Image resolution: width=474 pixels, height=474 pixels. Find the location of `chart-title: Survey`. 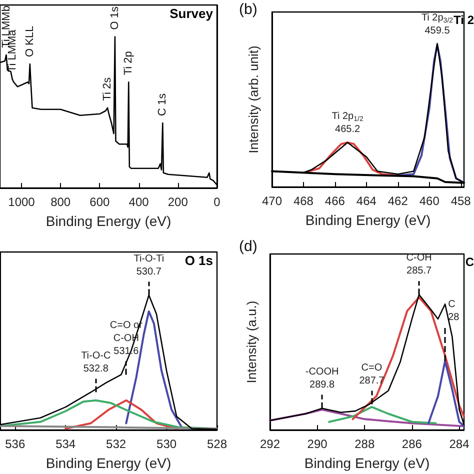

chart-title: Survey is located at coordinates (192, 13).